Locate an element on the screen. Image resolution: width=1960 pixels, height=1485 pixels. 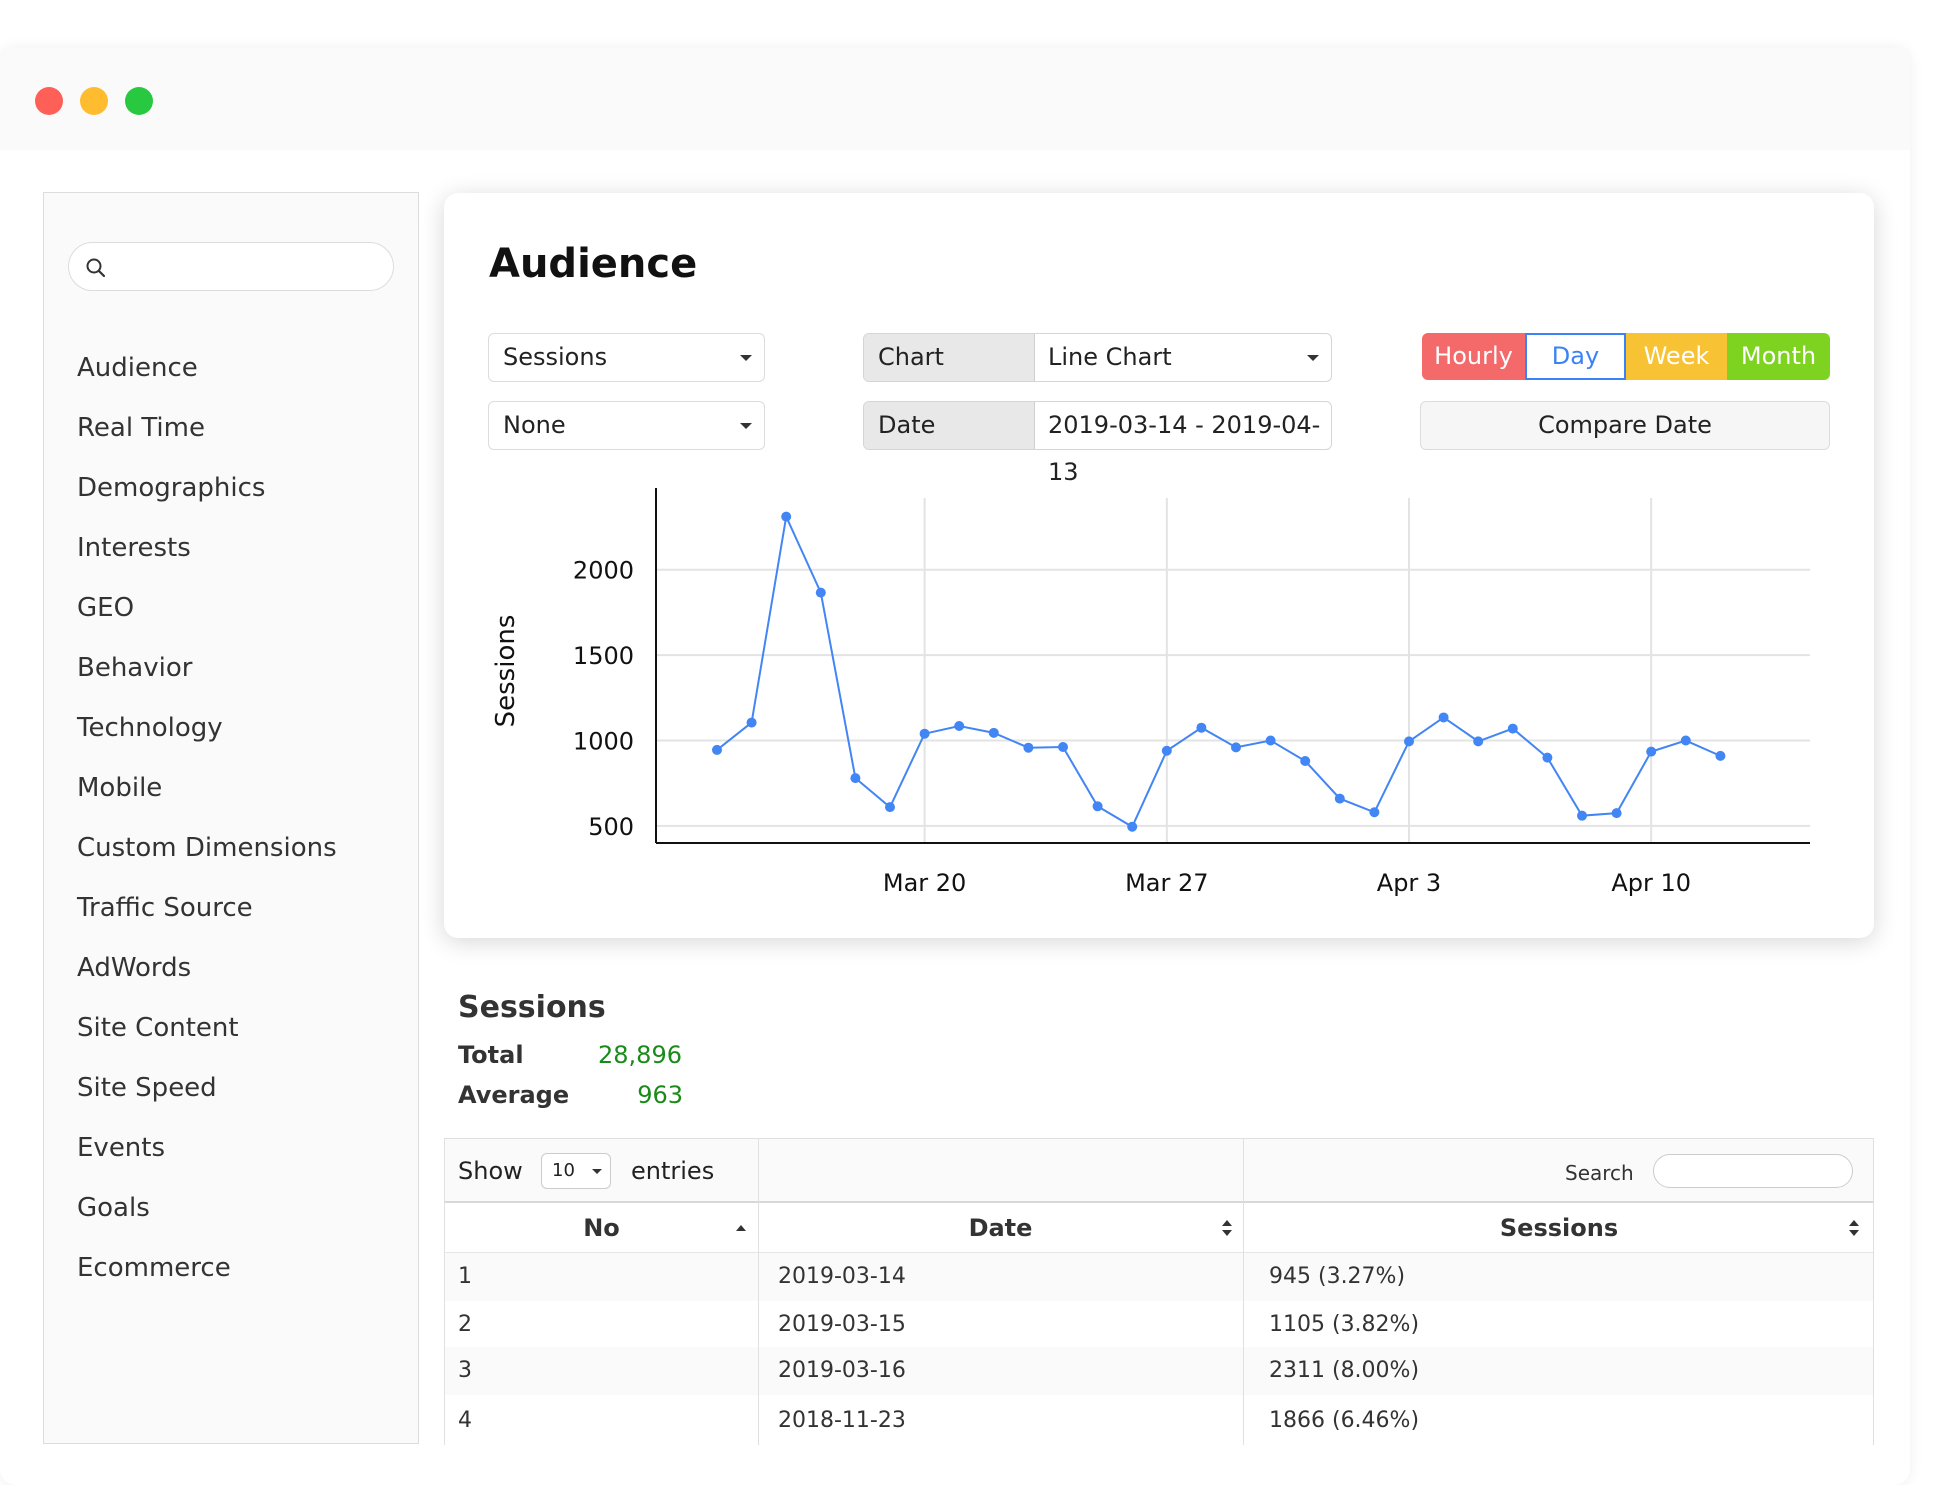
table-header-row is located at coordinates (1159, 1228).